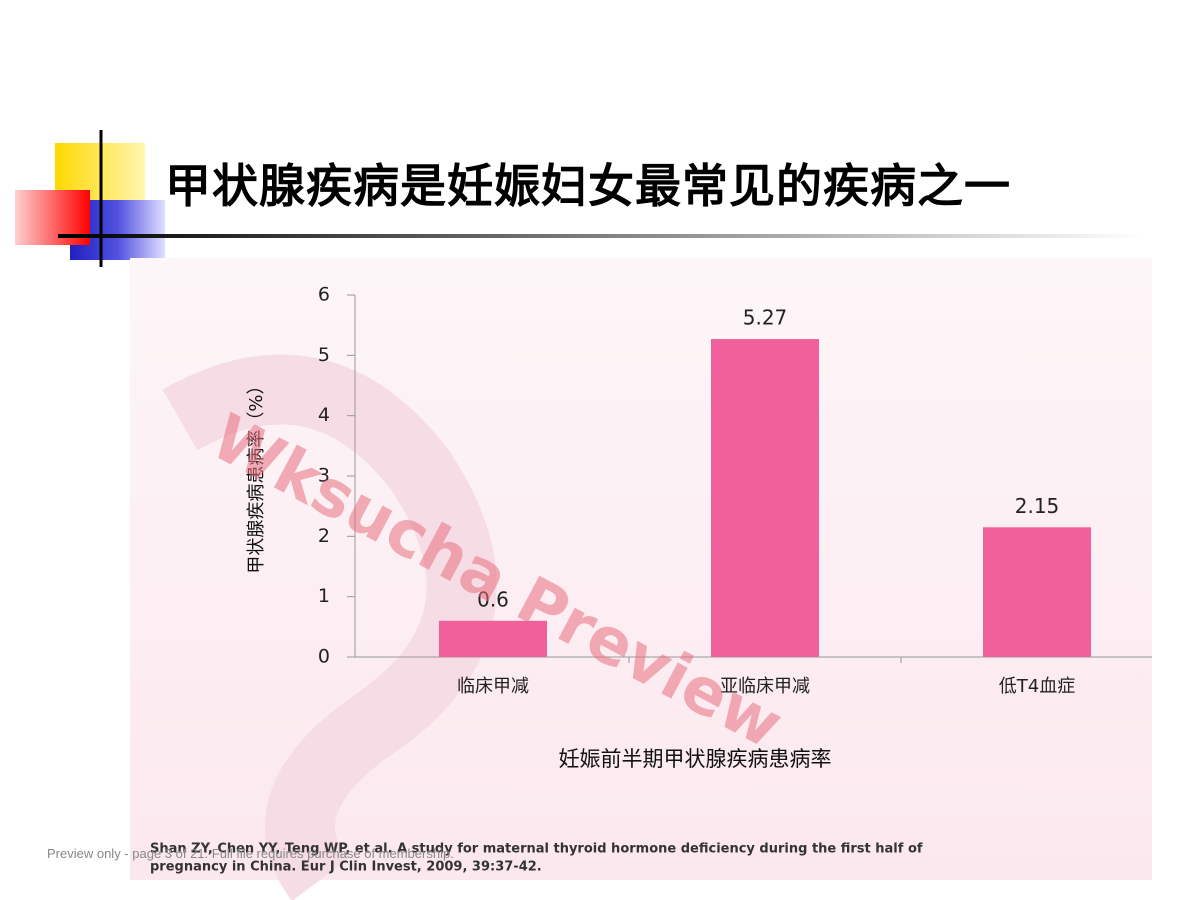  Describe the element at coordinates (588, 186) in the screenshot. I see `slide-title: 甲状腺疾病是妊娠妇女最常见的疾病之一` at that location.